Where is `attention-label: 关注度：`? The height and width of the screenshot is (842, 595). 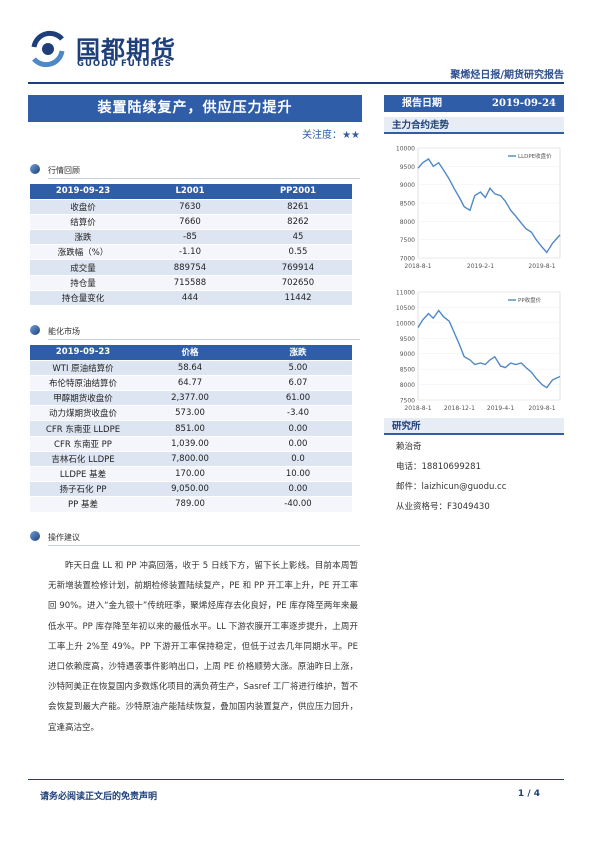 attention-label: 关注度： is located at coordinates (322, 135).